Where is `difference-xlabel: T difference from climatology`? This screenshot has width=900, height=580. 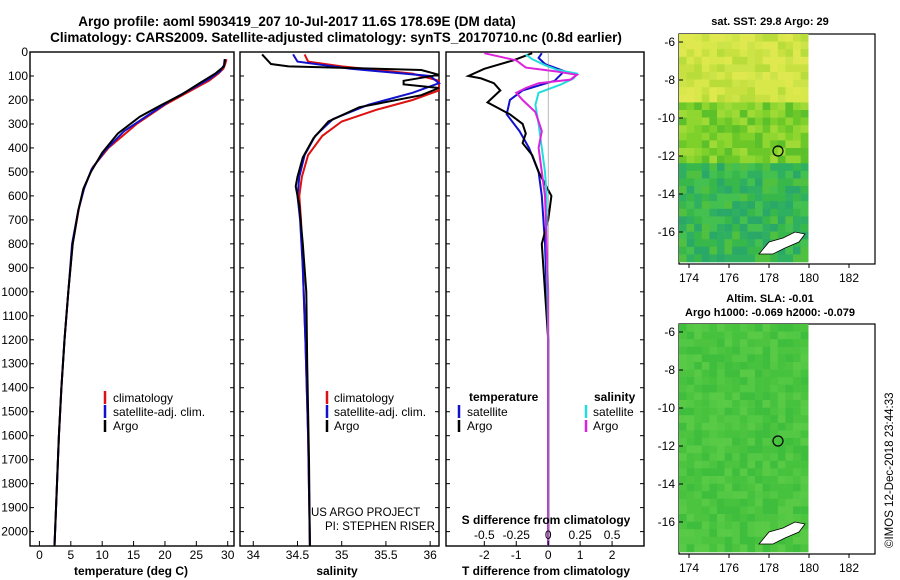
difference-xlabel: T difference from climatology is located at coordinates (546, 571).